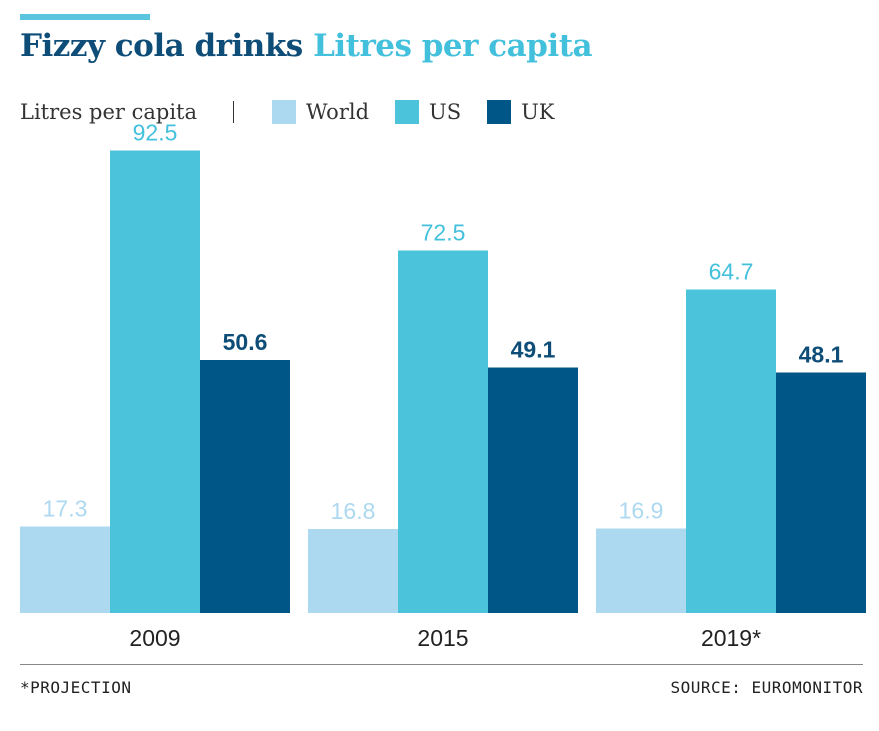 The width and height of the screenshot is (879, 731). I want to click on legend-item-uk: UK, so click(521, 112).